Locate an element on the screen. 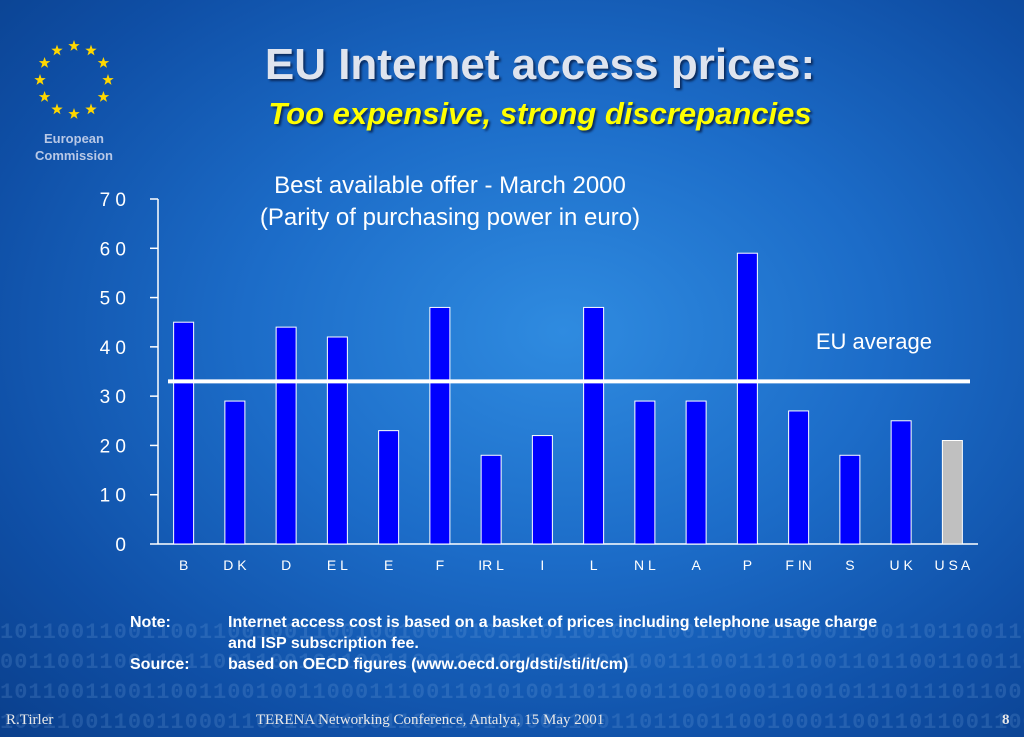 The image size is (1024, 737). x-tick-label: N L is located at coordinates (645, 565).